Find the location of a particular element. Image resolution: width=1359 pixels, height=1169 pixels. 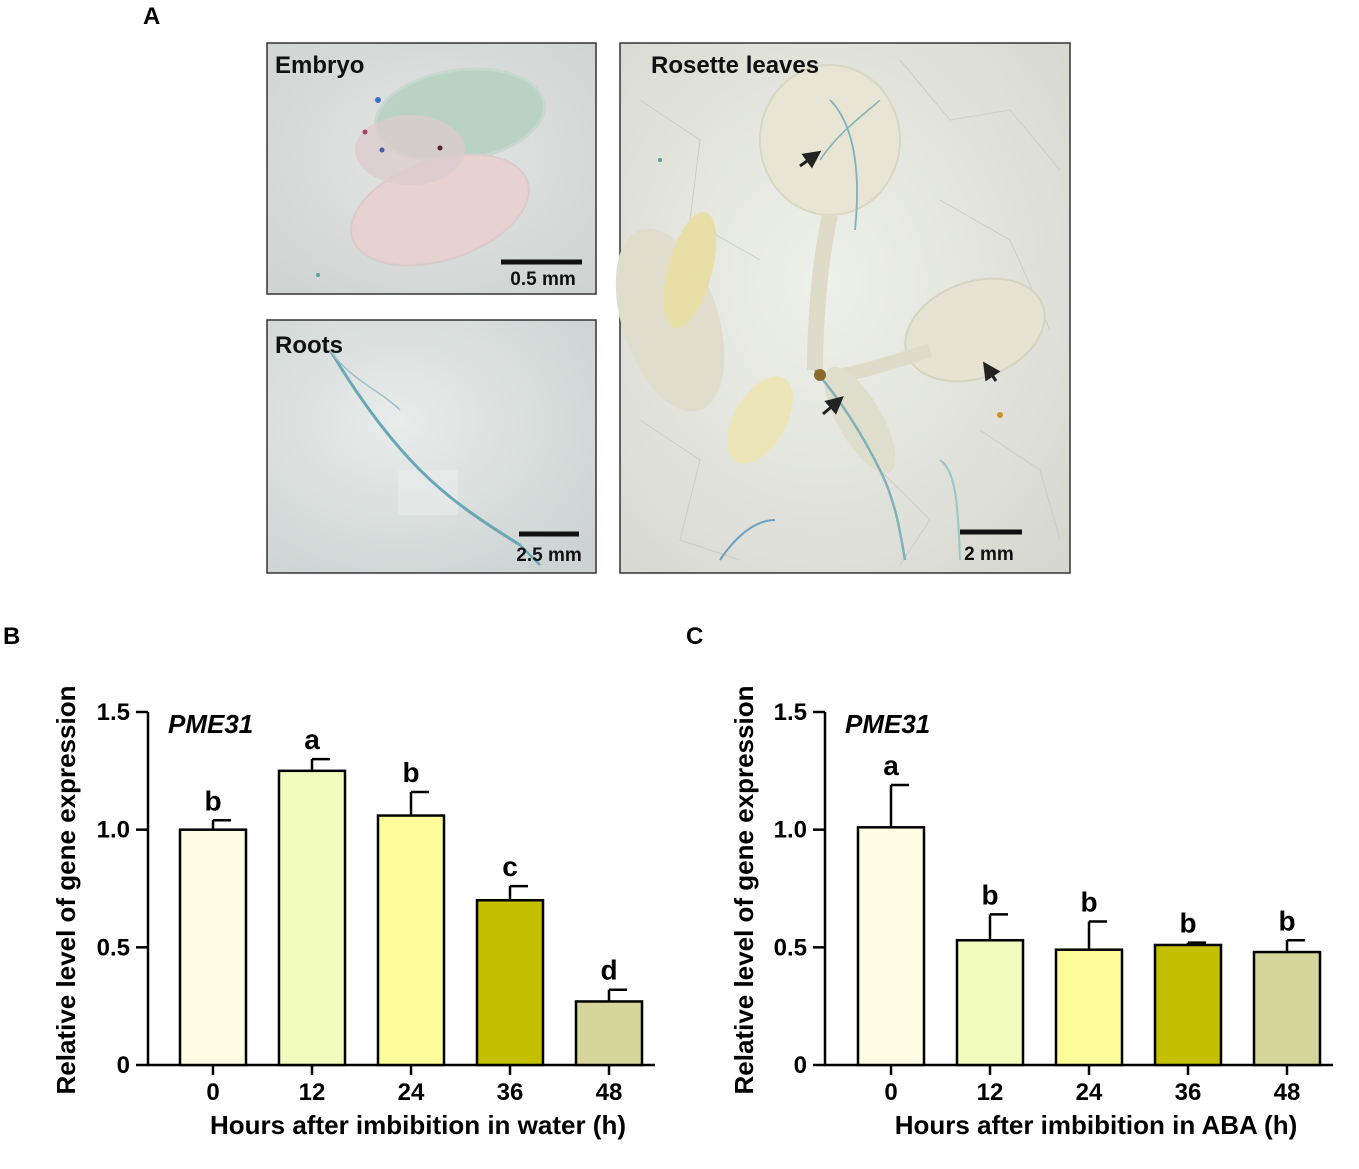

chart-b-xtick-label: 48 is located at coordinates (609, 1092).